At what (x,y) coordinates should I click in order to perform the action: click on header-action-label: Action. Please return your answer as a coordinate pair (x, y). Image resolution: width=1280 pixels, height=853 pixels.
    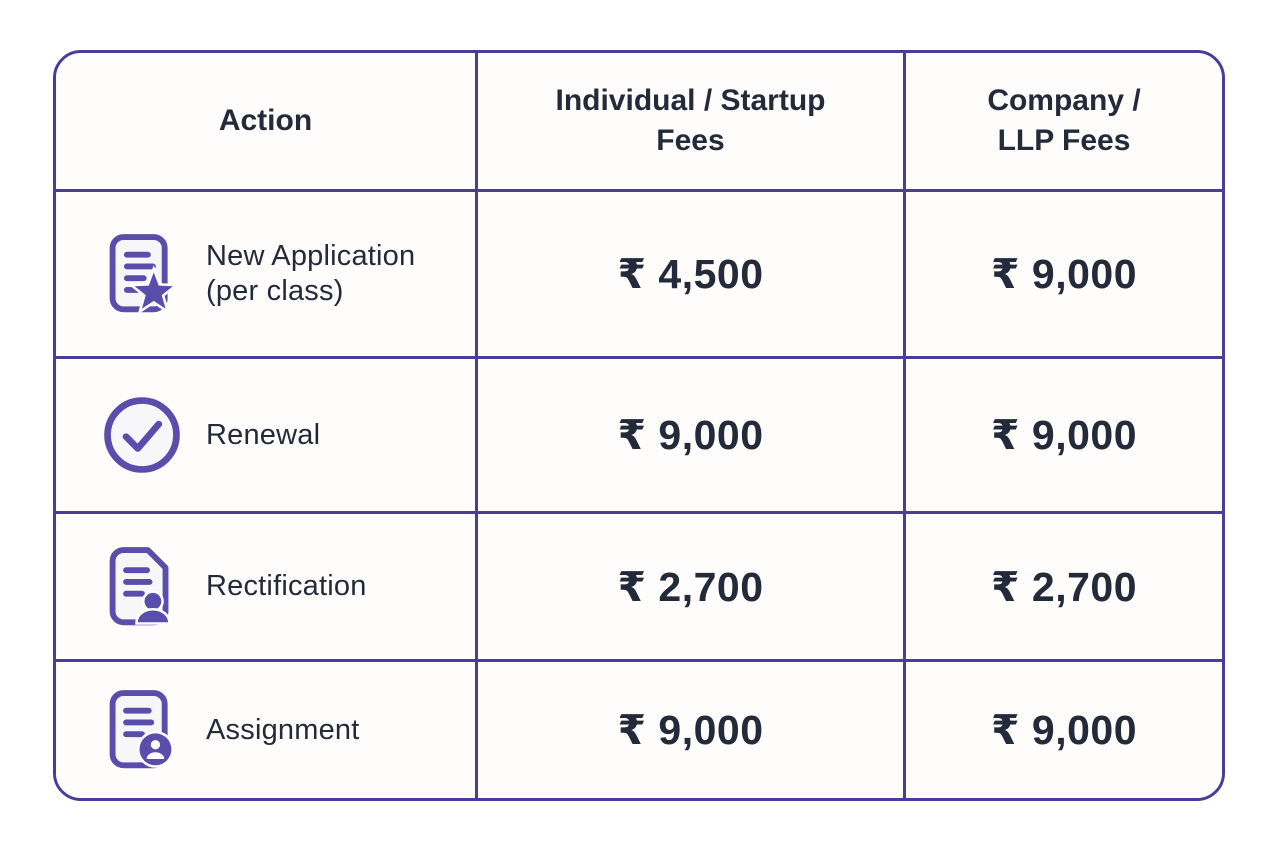
    Looking at the image, I should click on (265, 121).